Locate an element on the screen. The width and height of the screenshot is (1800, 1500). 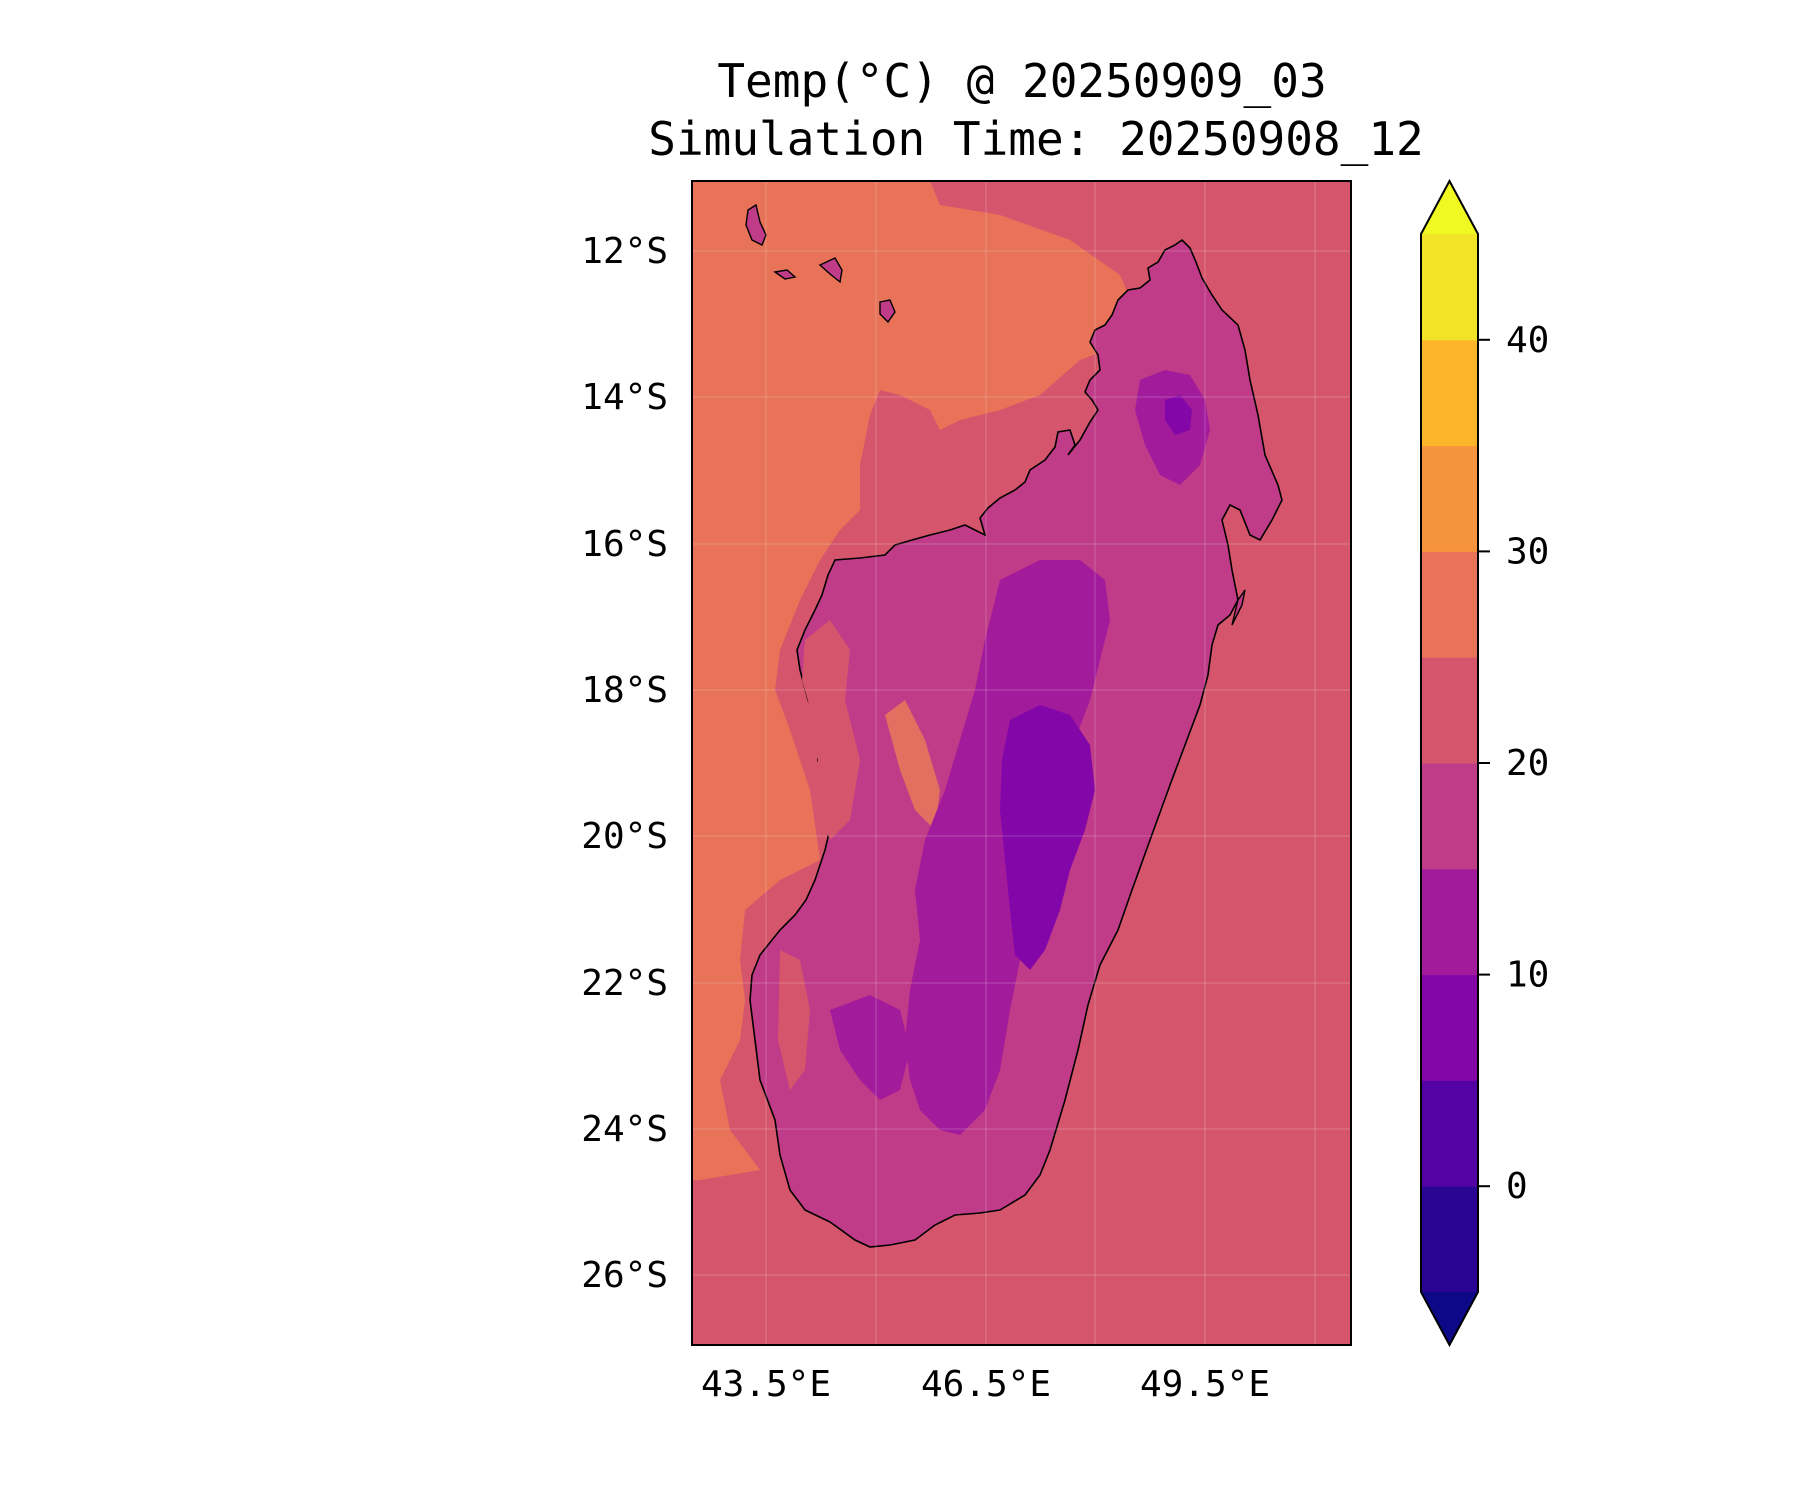
island-east-sliver is located at coordinates (1238, 607).